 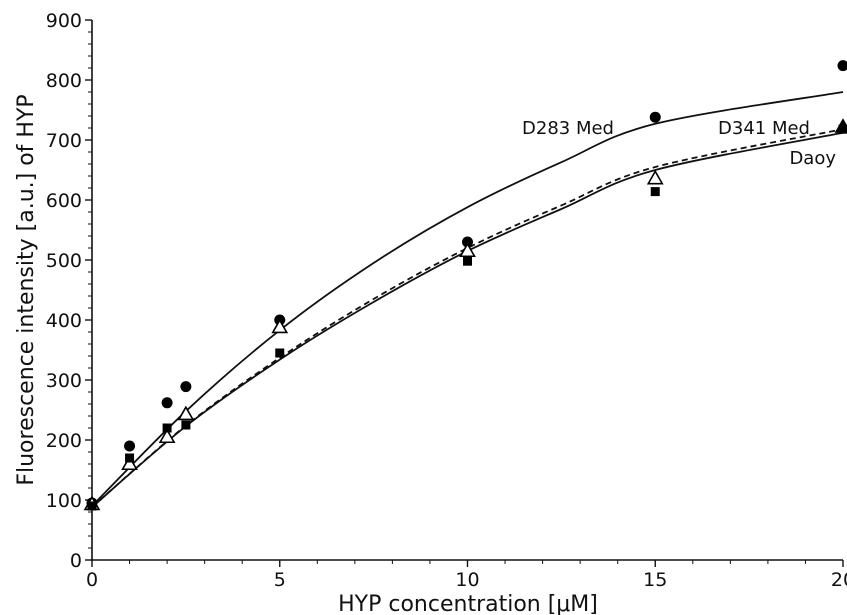 What do you see at coordinates (64, 261) in the screenshot?
I see `y-tick-label: 500` at bounding box center [64, 261].